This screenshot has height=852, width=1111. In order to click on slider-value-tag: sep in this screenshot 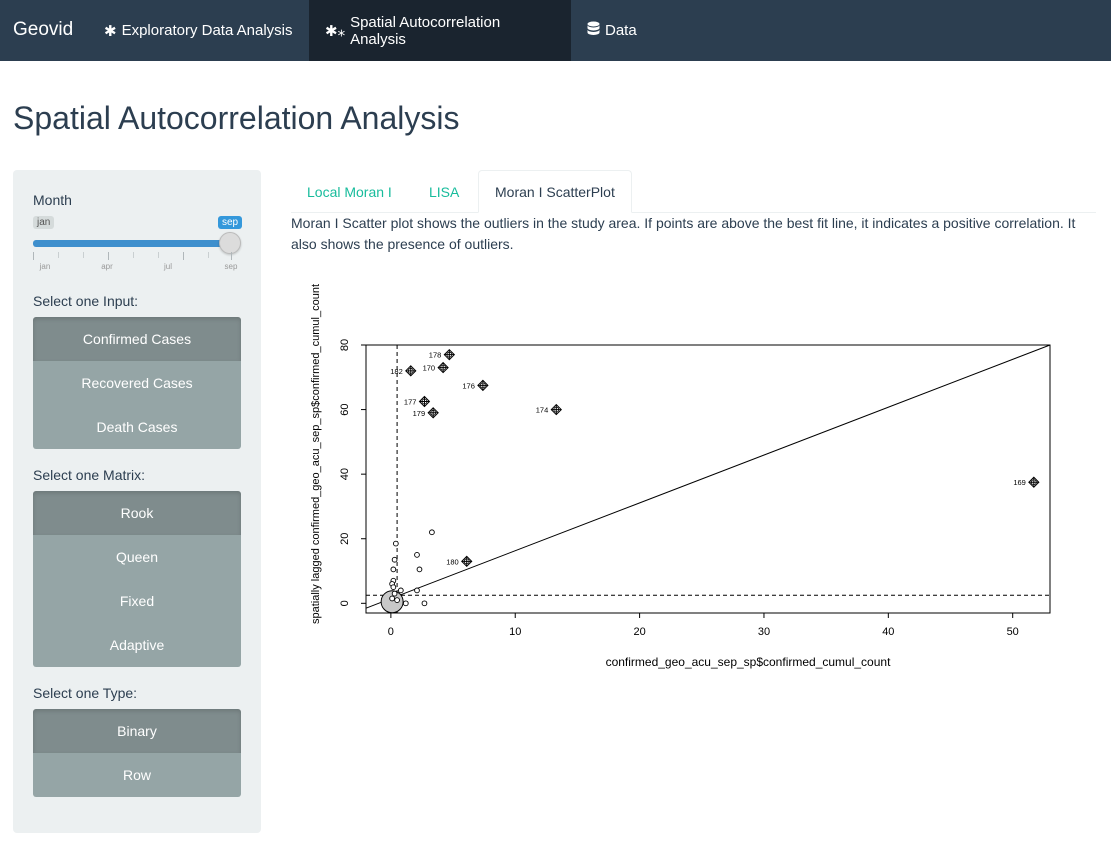, I will do `click(230, 222)`.